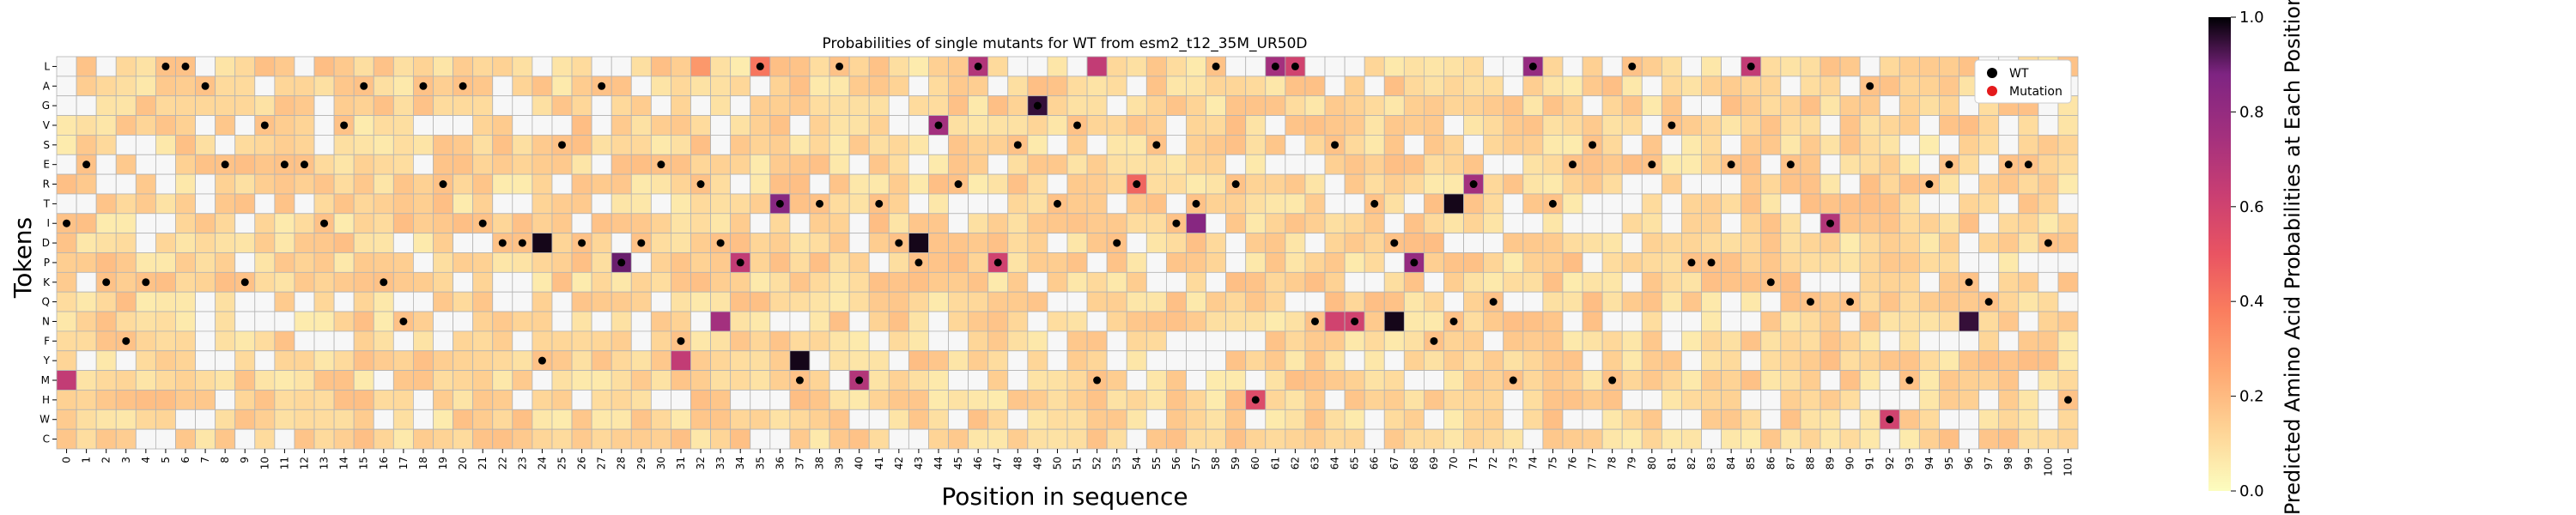 Image resolution: width=2576 pixels, height=515 pixels. Describe the element at coordinates (939, 463) in the screenshot. I see `x-tick-label: 44` at that location.